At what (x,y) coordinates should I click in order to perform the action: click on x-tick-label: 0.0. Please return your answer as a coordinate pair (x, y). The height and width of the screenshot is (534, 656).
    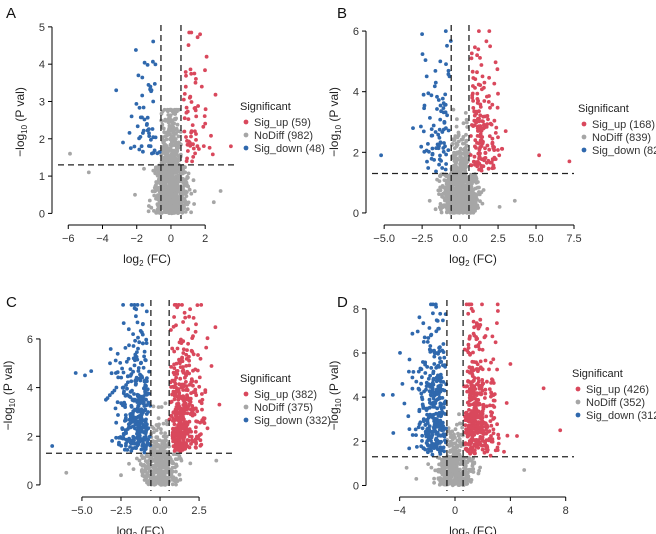
    Looking at the image, I should click on (459, 239).